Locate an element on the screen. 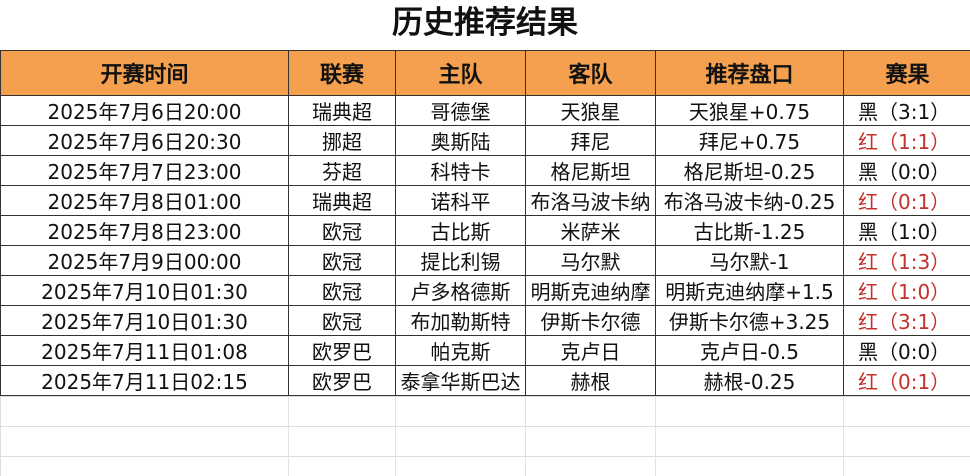 The image size is (970, 476). cell-result: 黑（3:1） is located at coordinates (906, 110).